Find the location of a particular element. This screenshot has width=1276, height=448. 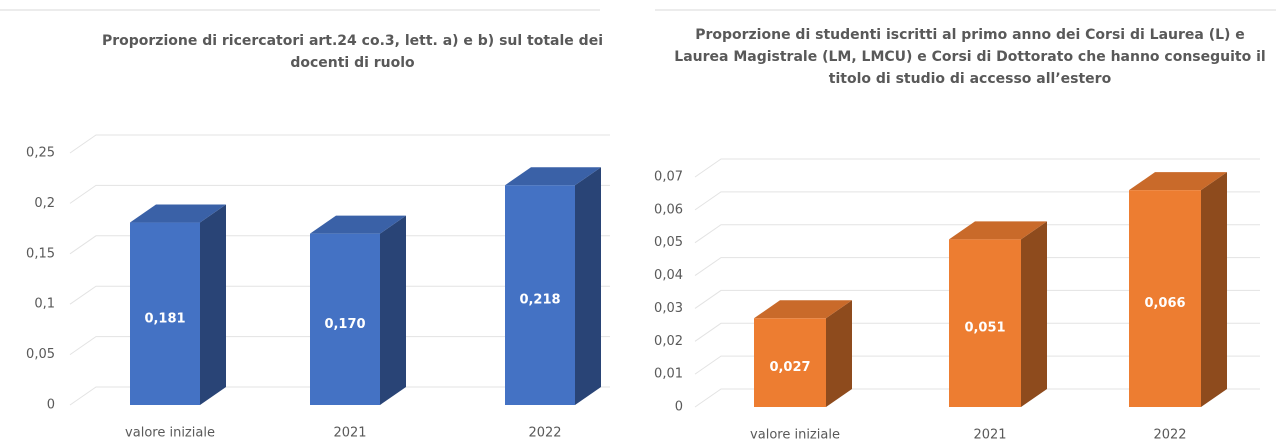

value-label: 0,051 is located at coordinates (984, 328).